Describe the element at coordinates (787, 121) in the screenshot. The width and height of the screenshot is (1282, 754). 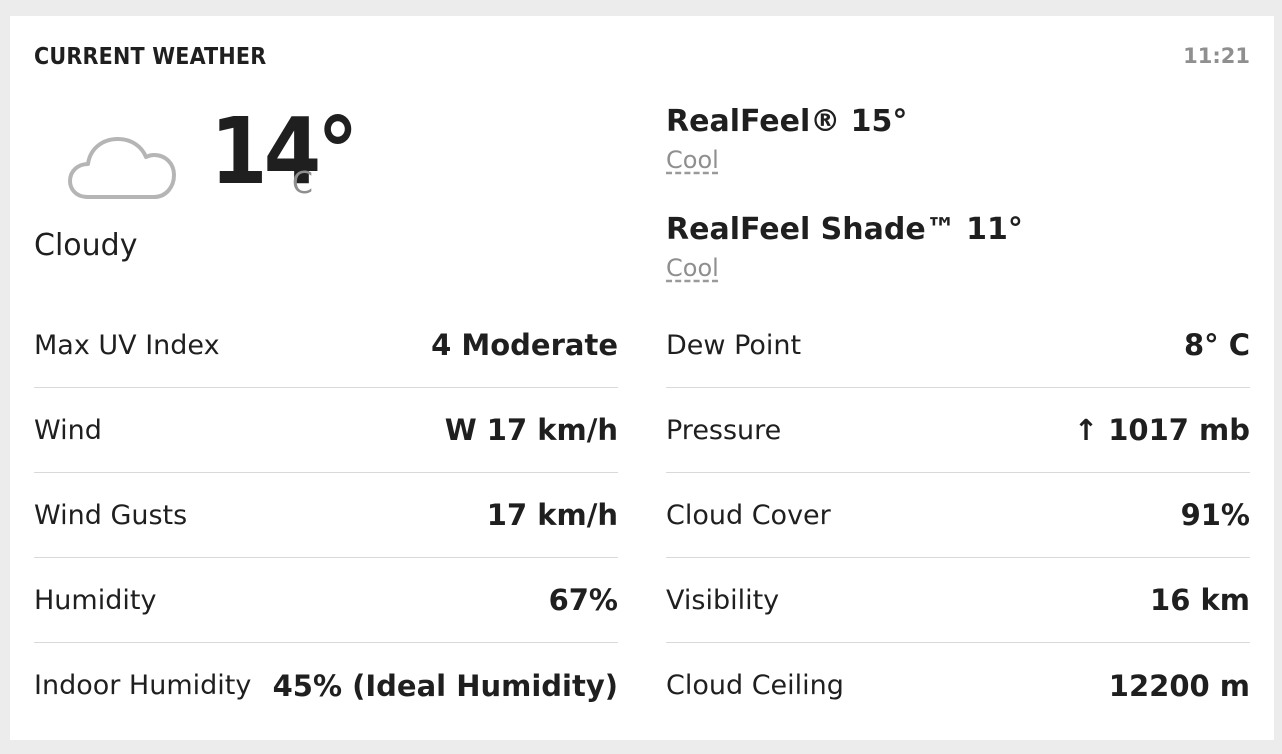
I see `realfeel-label: RealFeel® 15°` at that location.